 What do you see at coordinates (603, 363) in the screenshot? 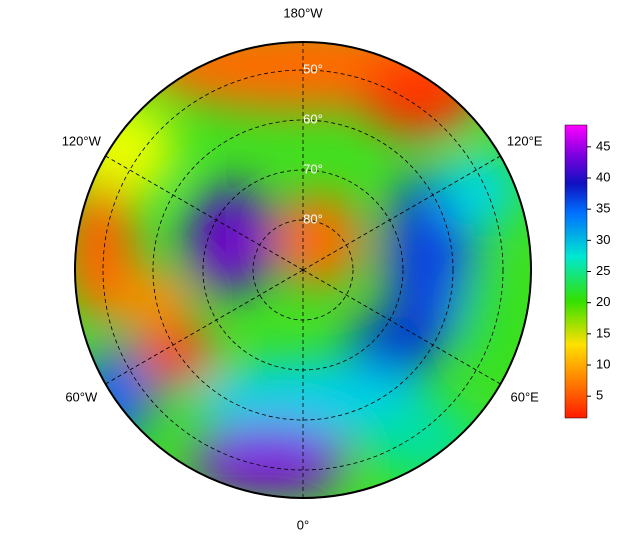
I see `colorbar-tick-label: 10` at bounding box center [603, 363].